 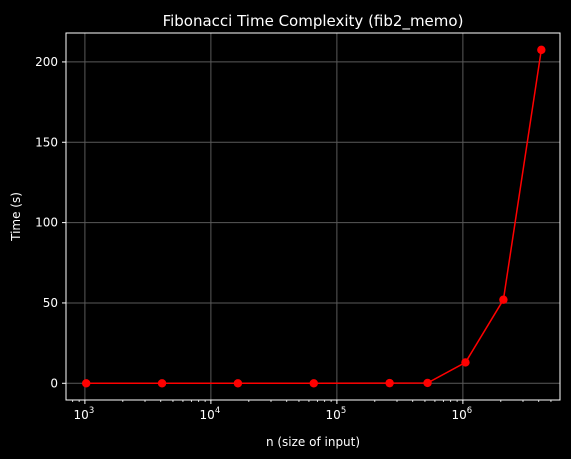 I want to click on y-axis: 0 50 100 150 200, so click(x=50, y=222).